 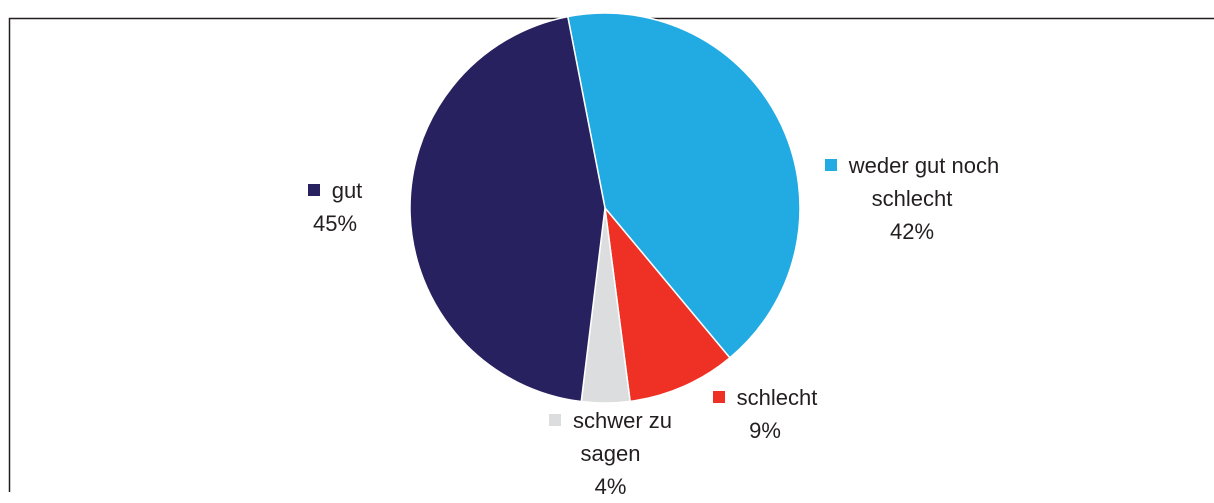 I want to click on value-label: 42%, so click(x=912, y=231).